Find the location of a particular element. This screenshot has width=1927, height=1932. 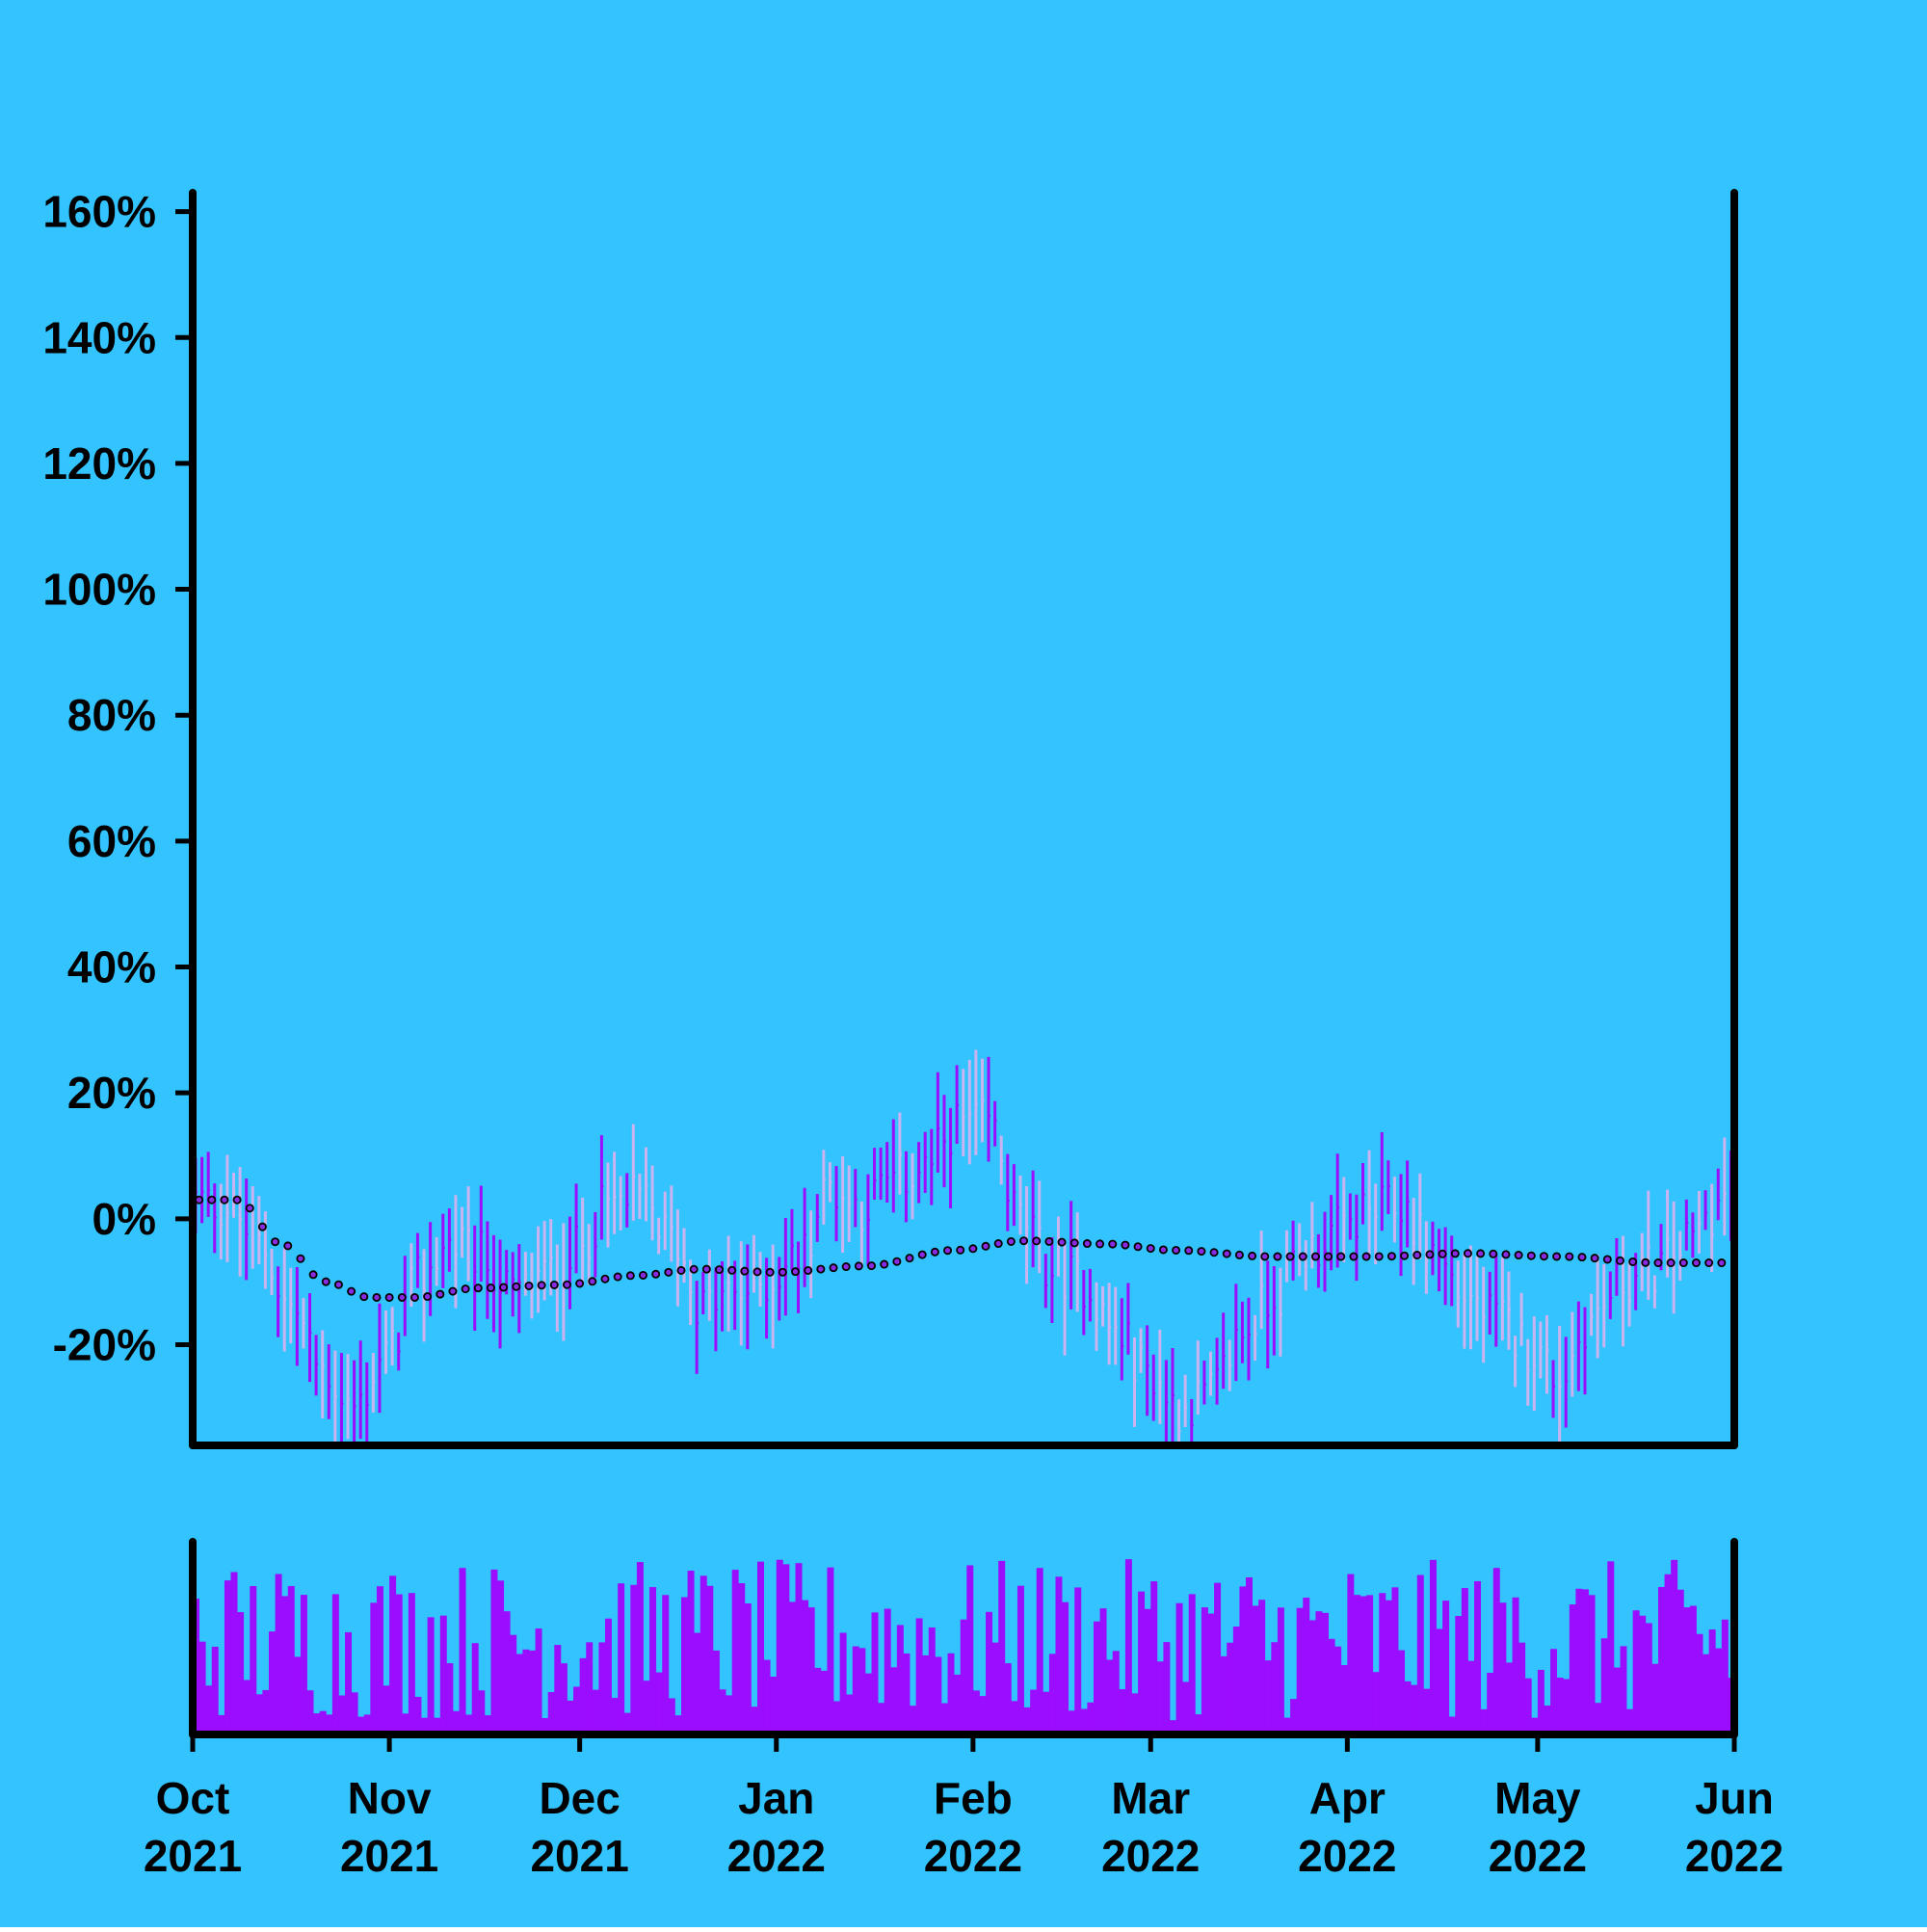

trend-line-group is located at coordinates (961, 1248).